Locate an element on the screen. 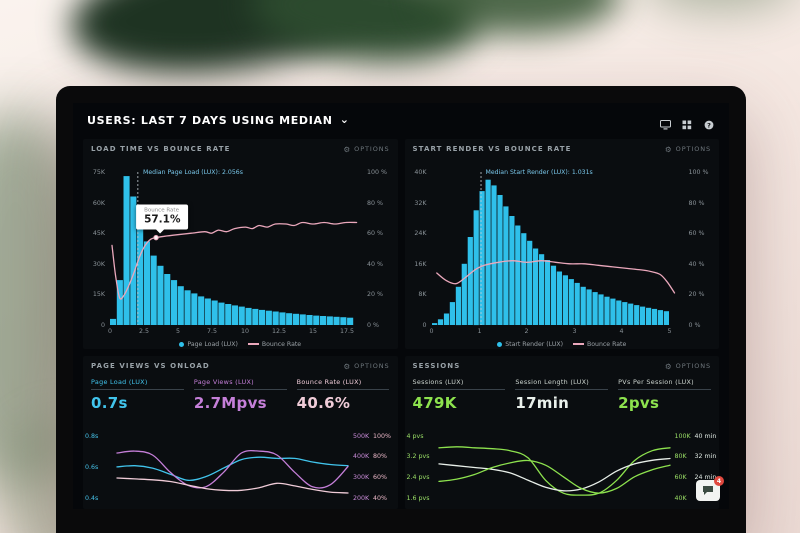  axis-tick: 200K 40% is located at coordinates (370, 498).